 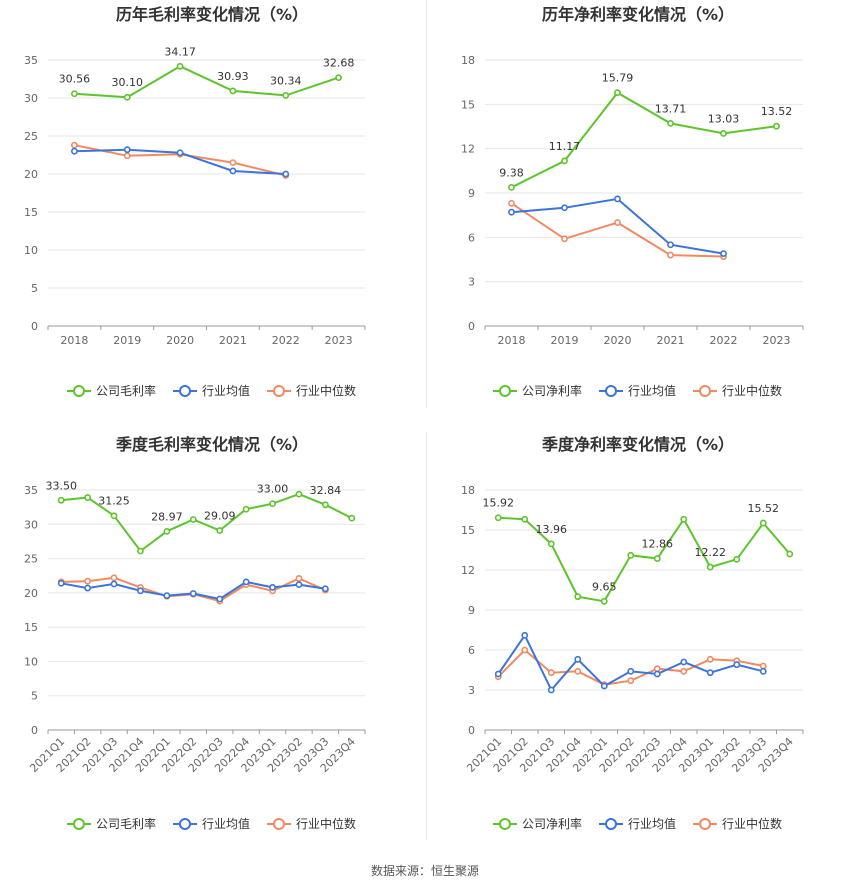 I want to click on data-label: 11.17, so click(x=565, y=146).